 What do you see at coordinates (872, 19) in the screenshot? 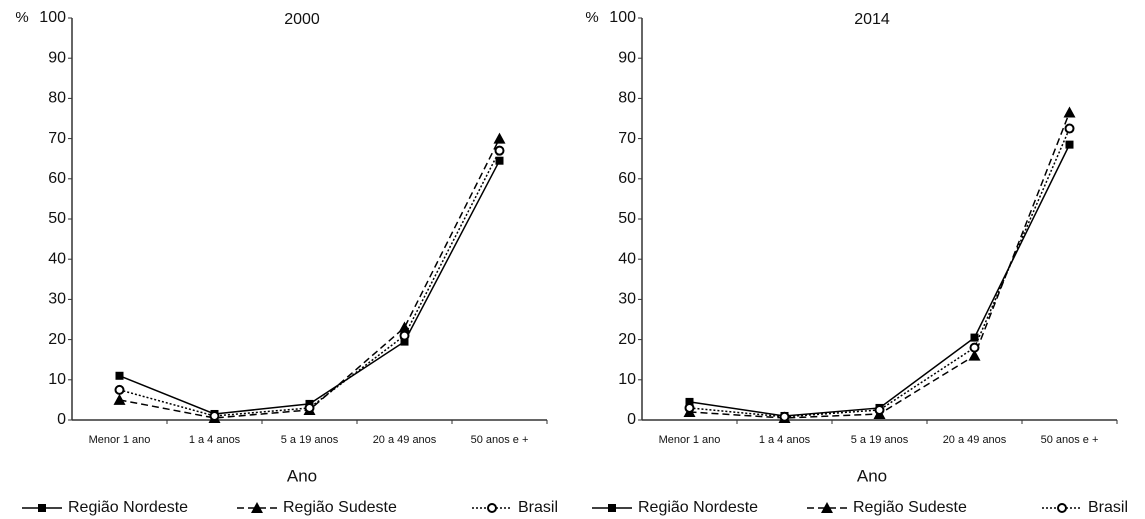
I see `chart-title: 2014` at bounding box center [872, 19].